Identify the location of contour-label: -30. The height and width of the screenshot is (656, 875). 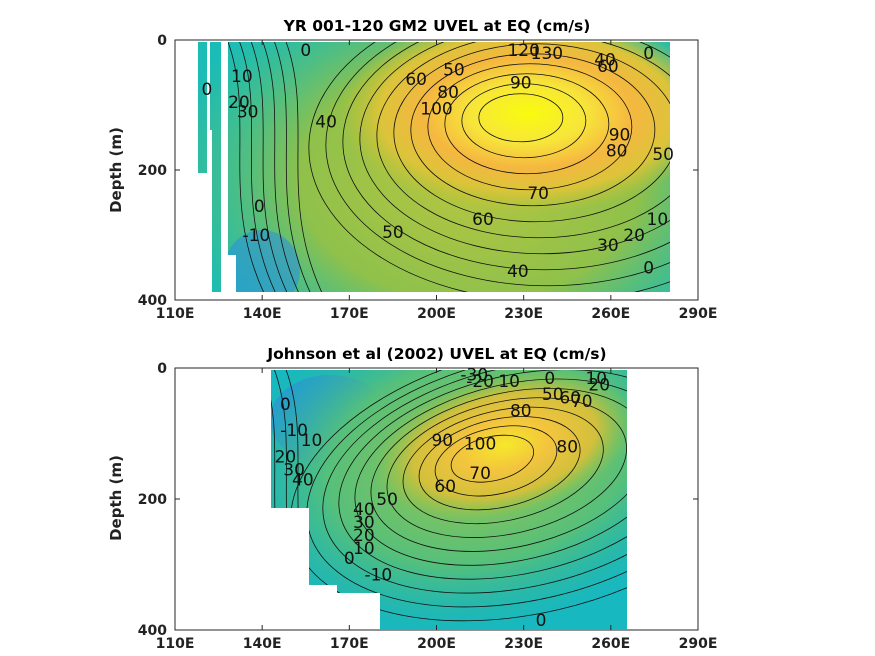
(474, 376).